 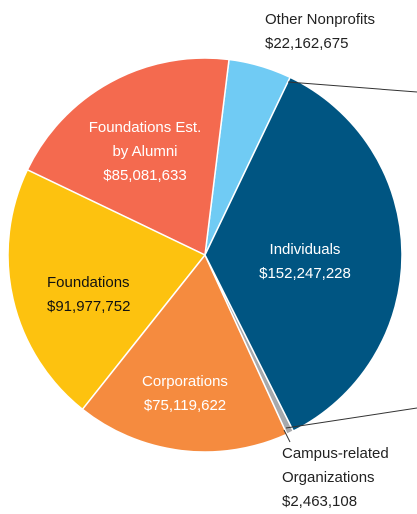 What do you see at coordinates (305, 262) in the screenshot?
I see `slice-label: Individuals $152,247,228` at bounding box center [305, 262].